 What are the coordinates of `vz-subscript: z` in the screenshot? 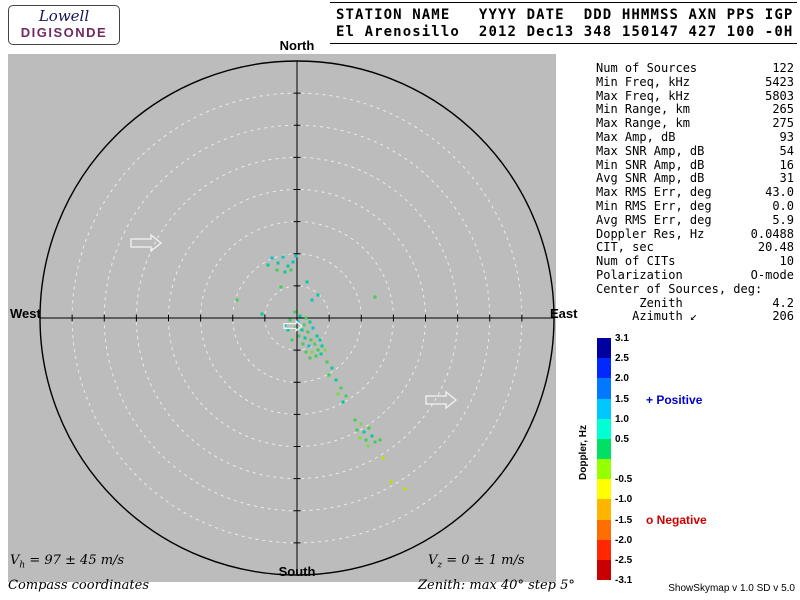 It's located at (440, 565).